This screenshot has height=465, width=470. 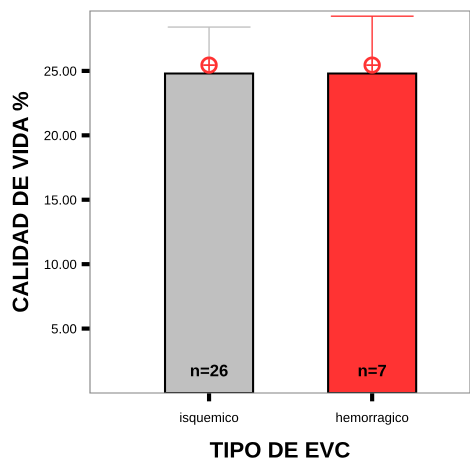 What do you see at coordinates (20, 202) in the screenshot?
I see `y-axis-title: CALIDAD DE VIDA %` at bounding box center [20, 202].